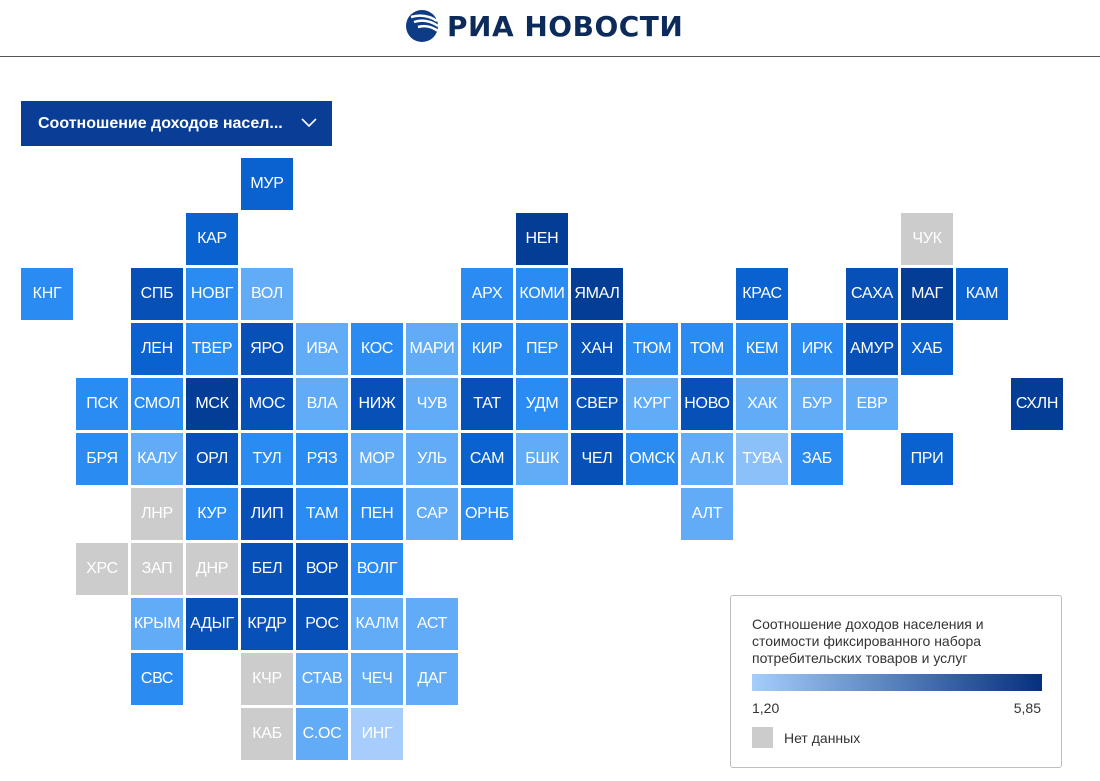 This screenshot has width=1100, height=781. I want to click on region-tile: МОР, so click(377, 459).